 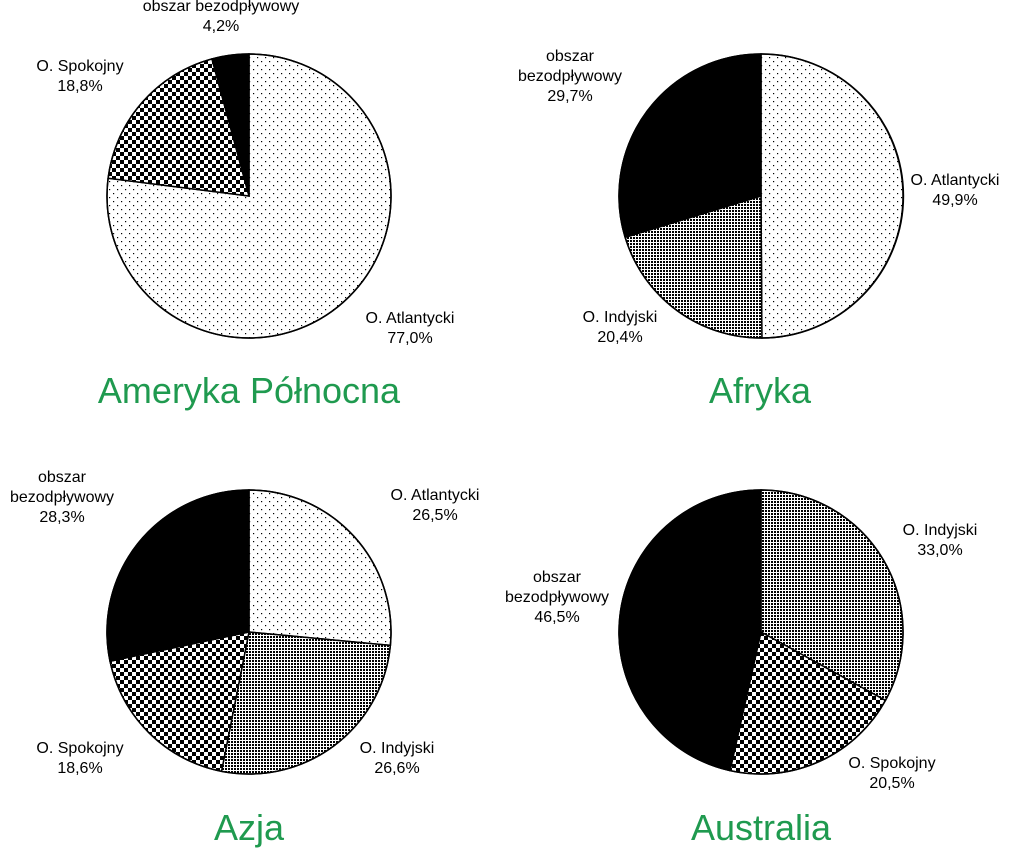 I want to click on slice-label: obszar bezodpływowy 28,3%, so click(x=62, y=497).